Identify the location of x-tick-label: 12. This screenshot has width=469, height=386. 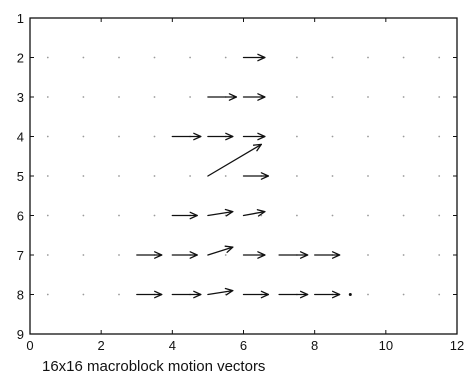
(457, 345).